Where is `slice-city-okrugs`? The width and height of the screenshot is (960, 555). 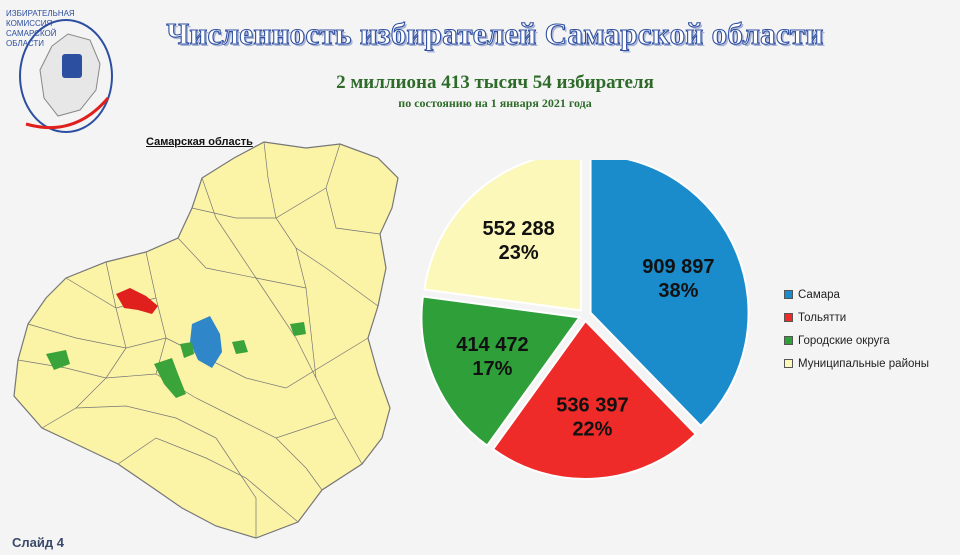
slice-city-okrugs is located at coordinates (501, 371).